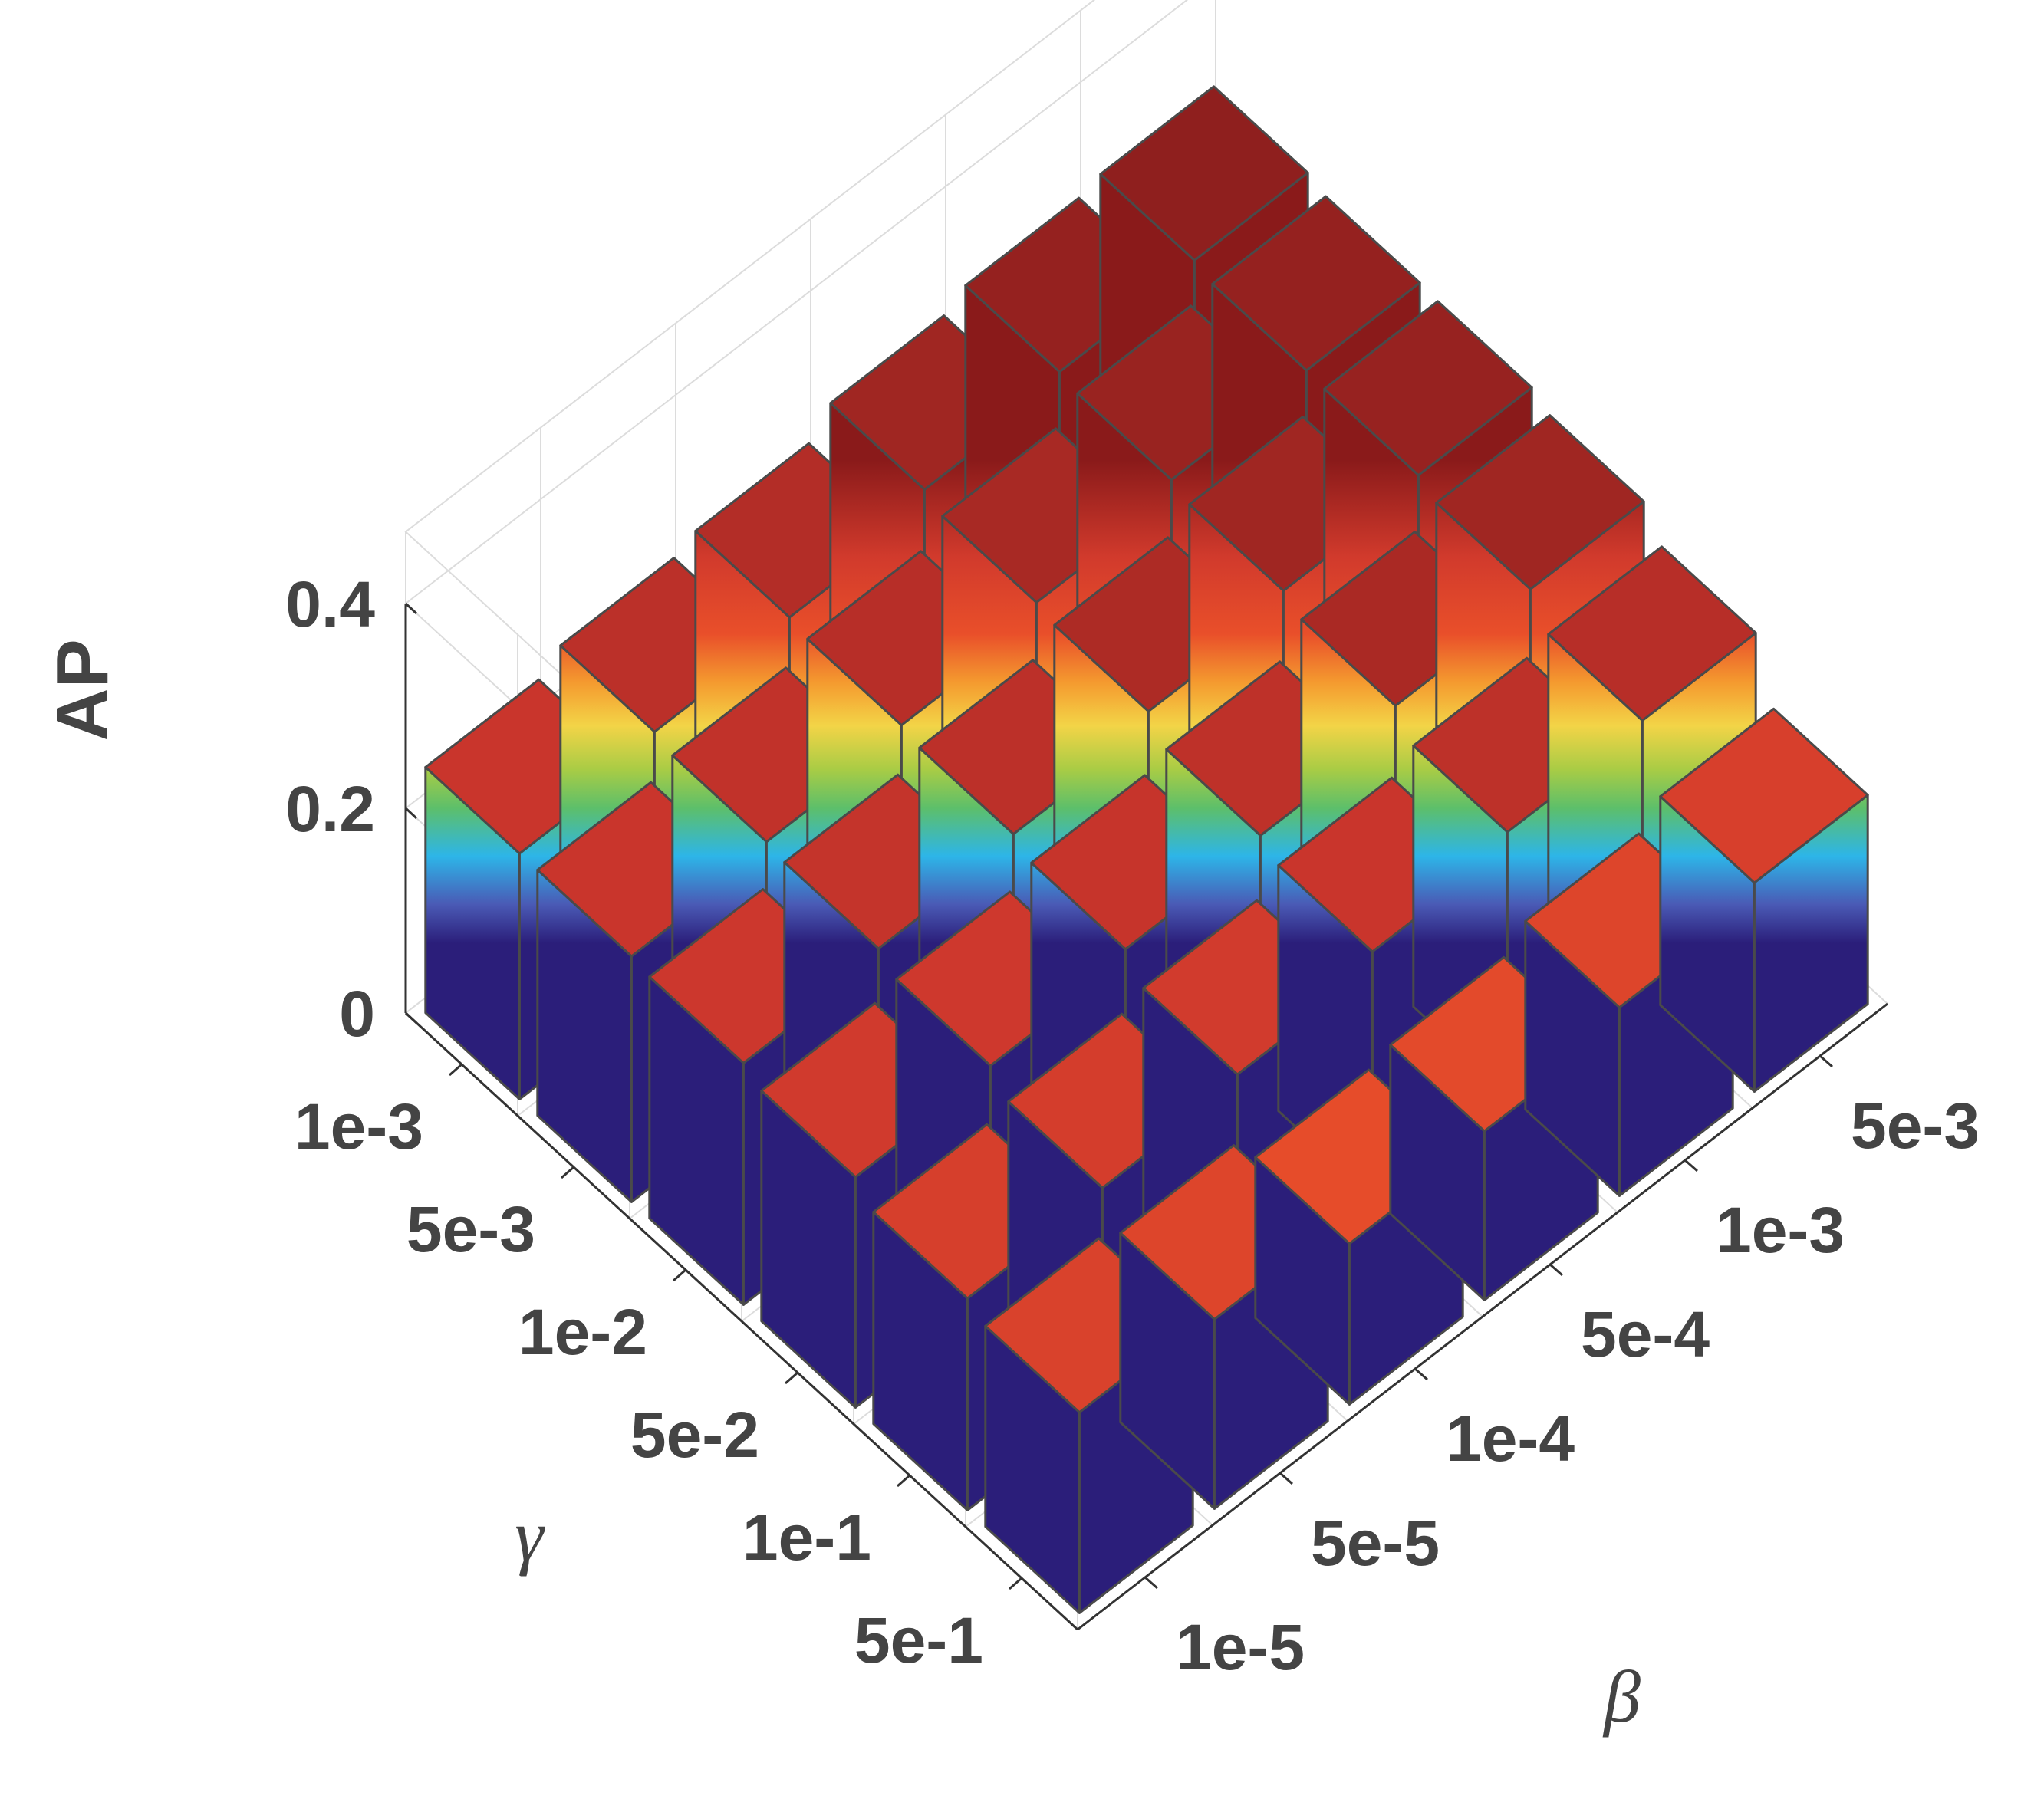  I want to click on z-tick-label: 0, so click(357, 1014).